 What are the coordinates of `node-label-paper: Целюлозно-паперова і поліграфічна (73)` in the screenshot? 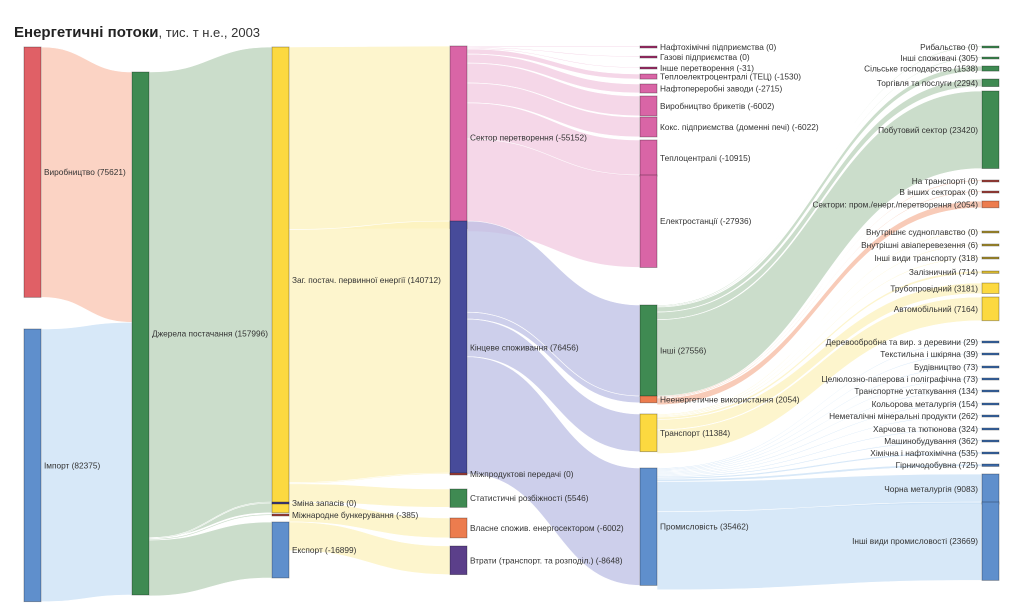 It's located at (899, 379).